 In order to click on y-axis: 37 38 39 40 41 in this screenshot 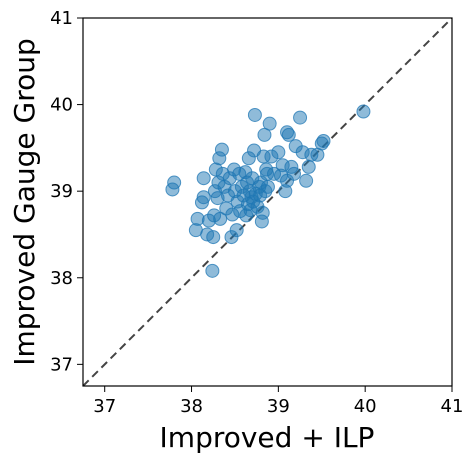, I will do `click(66, 191)`.